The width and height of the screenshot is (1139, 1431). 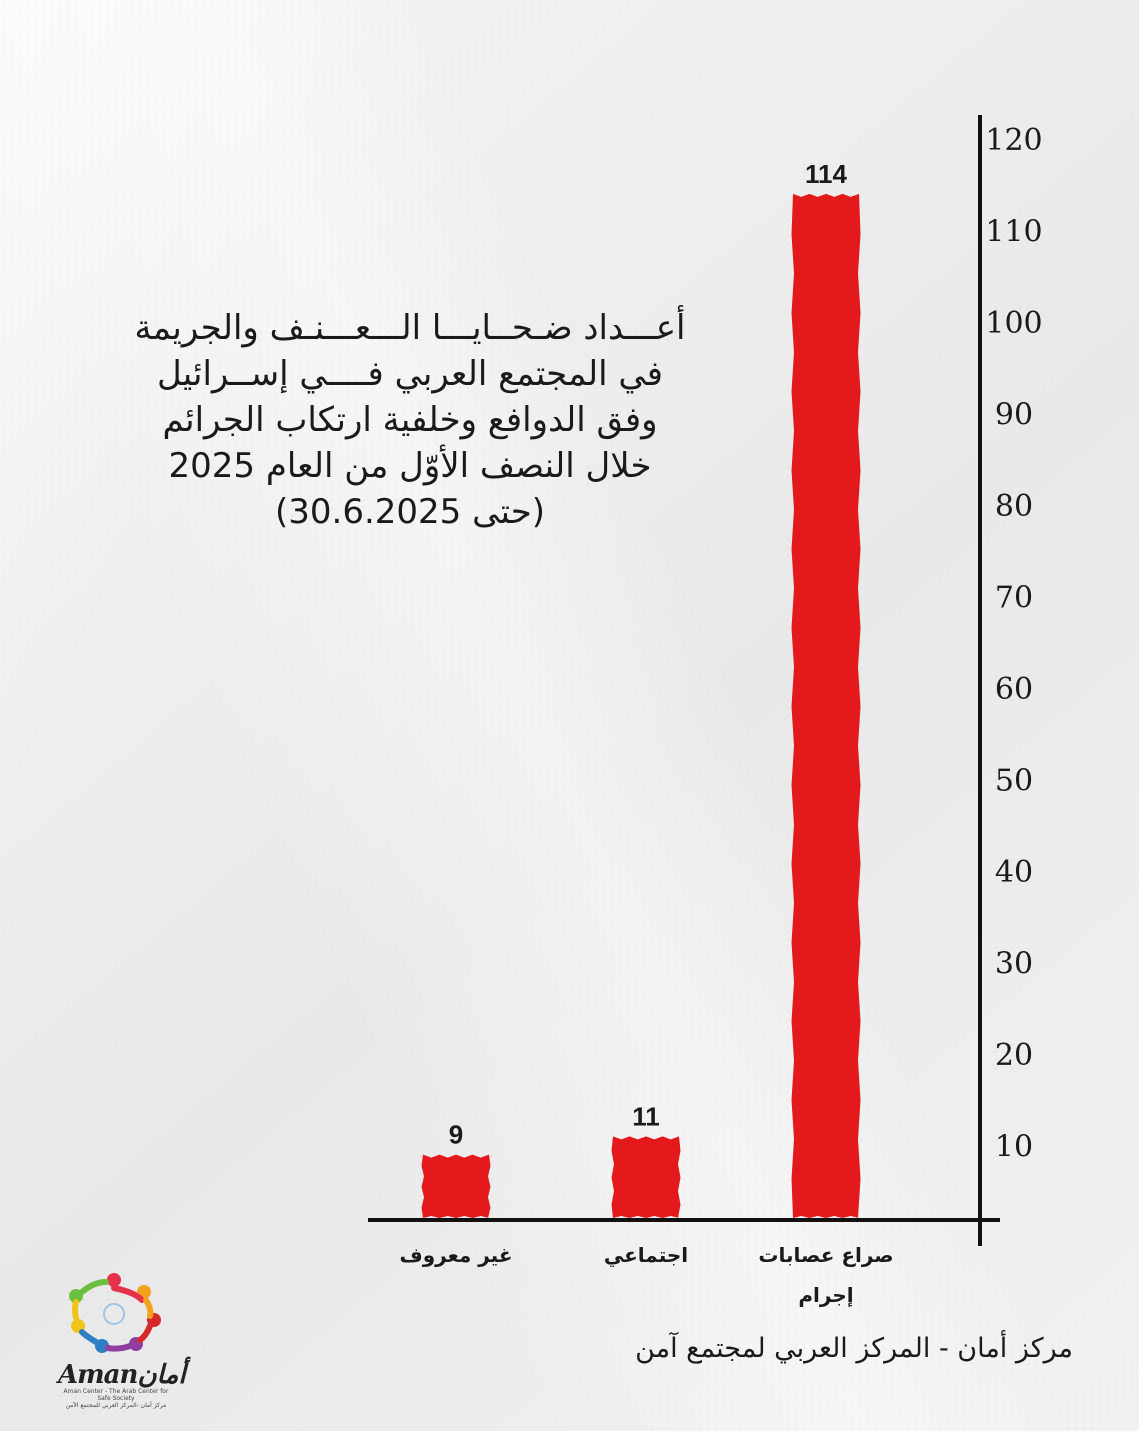 What do you see at coordinates (1014, 689) in the screenshot?
I see `y-tick-label: 60` at bounding box center [1014, 689].